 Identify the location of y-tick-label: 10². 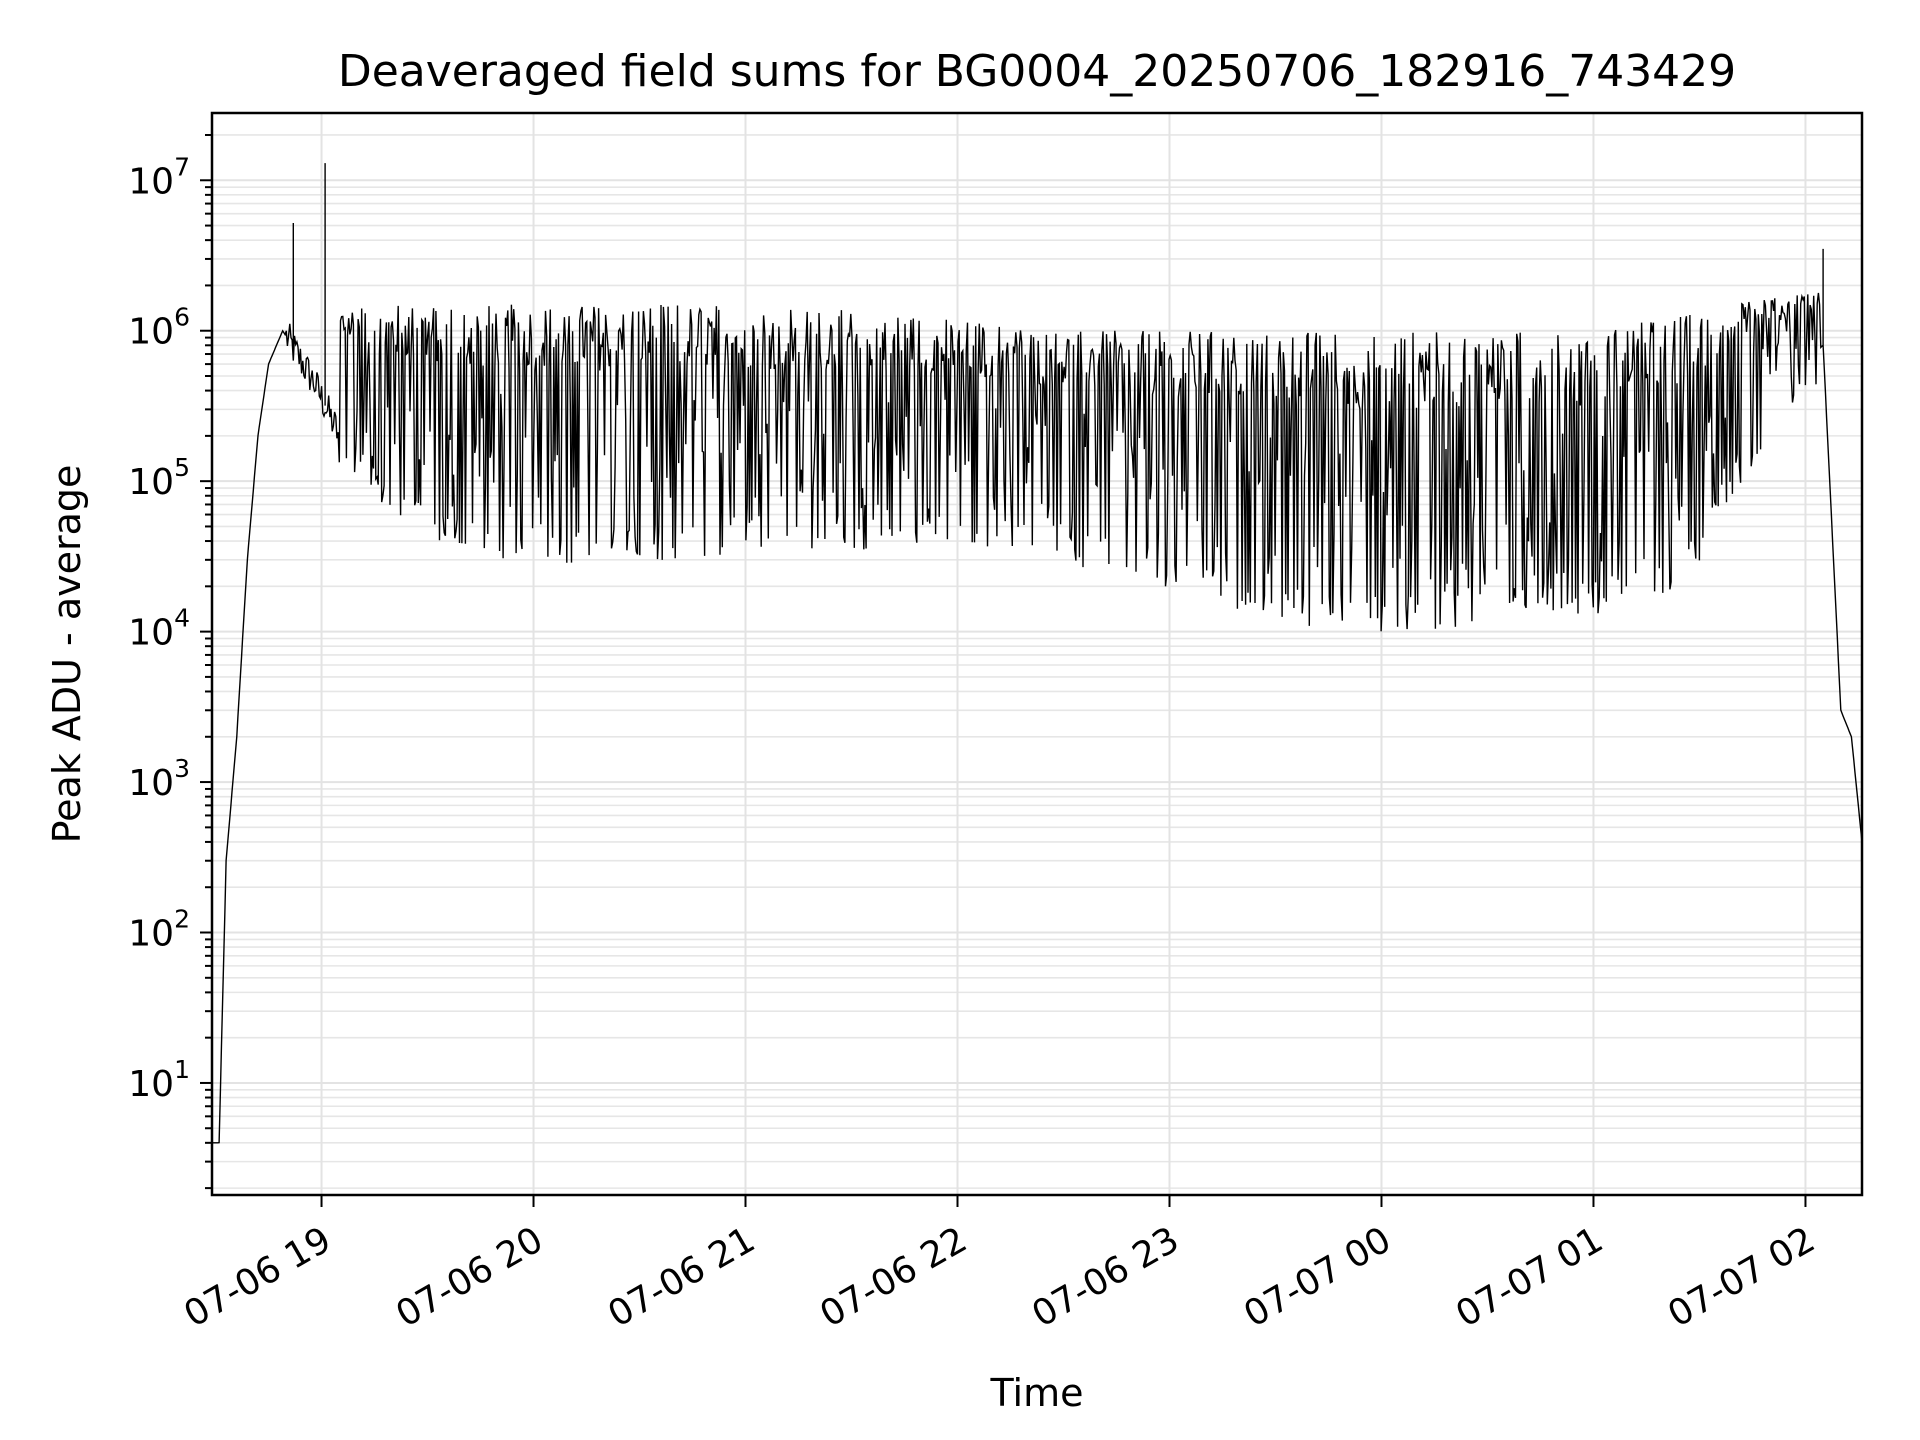
(159, 930).